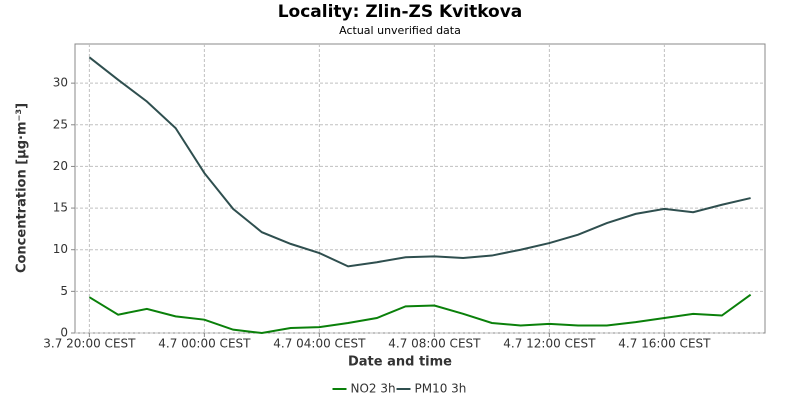  I want to click on chart-subtitle: Actual unverified data, so click(400, 30).